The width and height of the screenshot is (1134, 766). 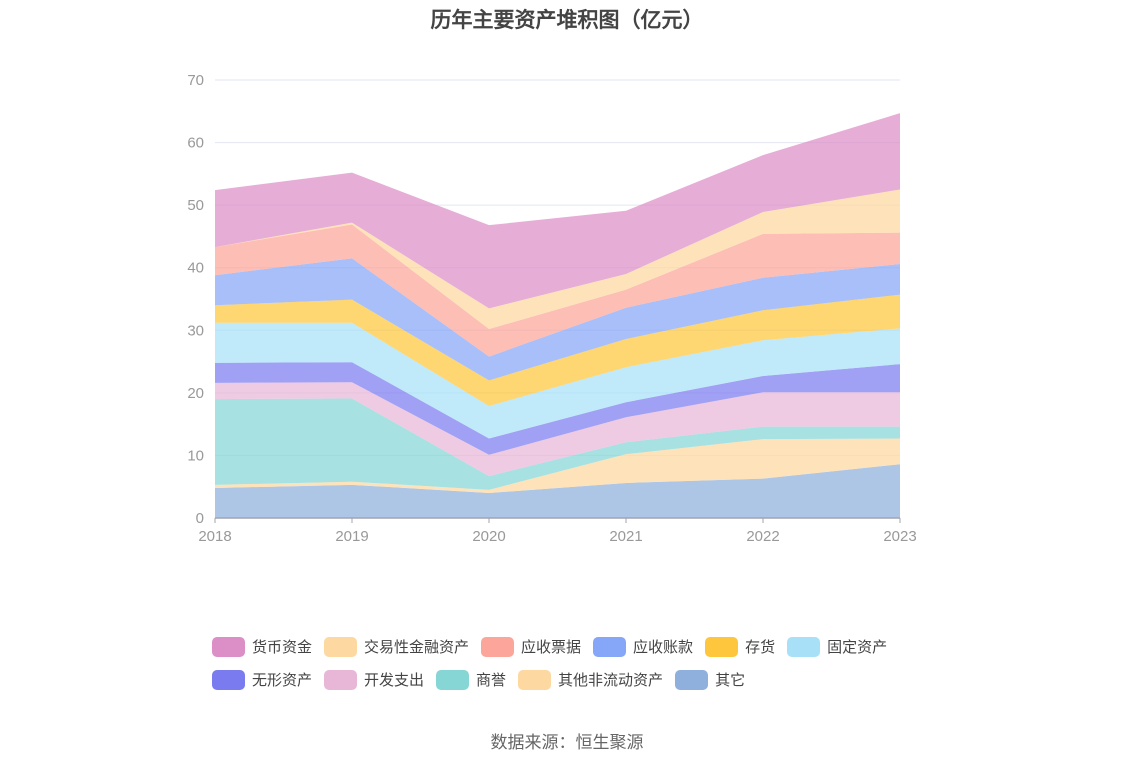 What do you see at coordinates (214, 536) in the screenshot?
I see `x-tick-label: 2018` at bounding box center [214, 536].